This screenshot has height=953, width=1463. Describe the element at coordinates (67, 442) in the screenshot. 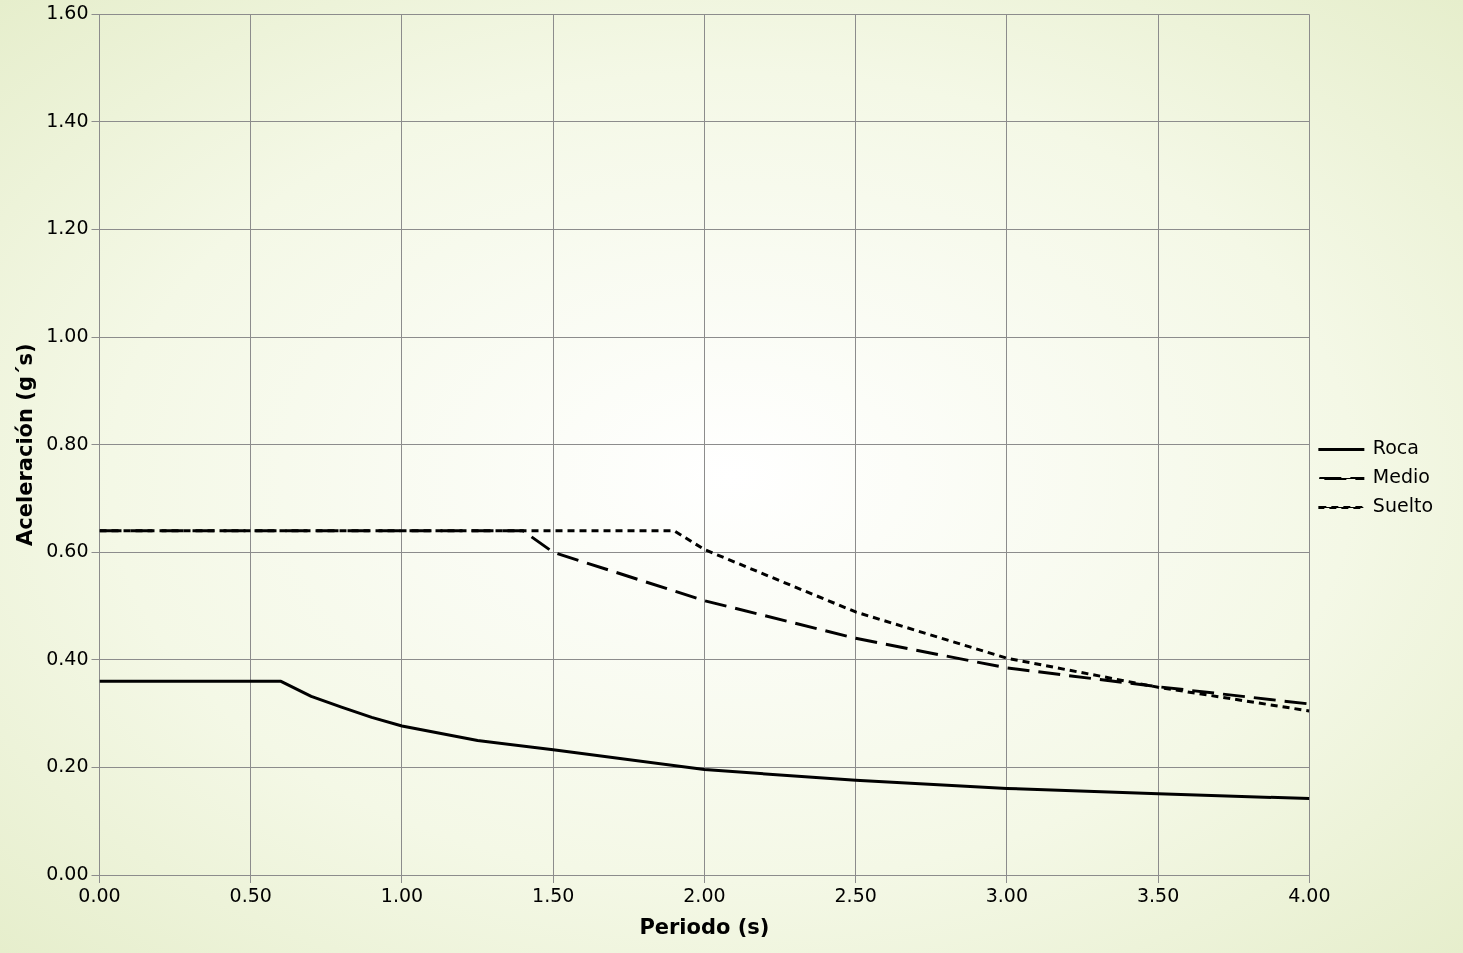

I see `y-tick-label: 0.80` at that location.